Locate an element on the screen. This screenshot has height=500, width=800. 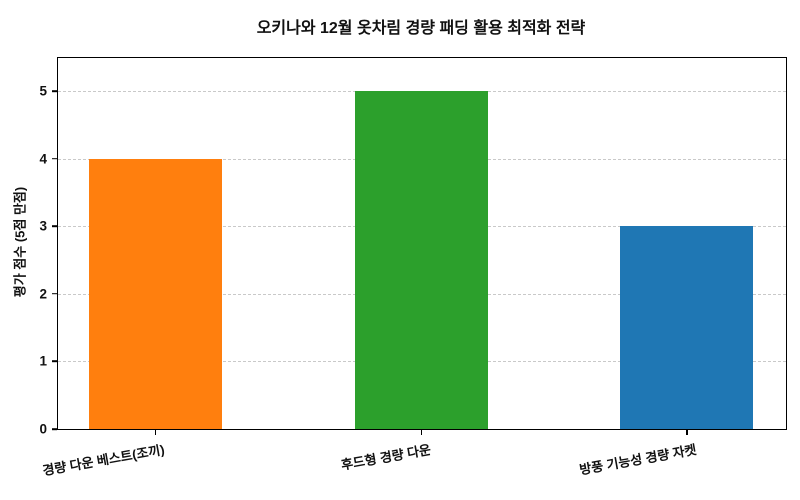
y-tick-label-3: 3 is located at coordinates (43, 226).